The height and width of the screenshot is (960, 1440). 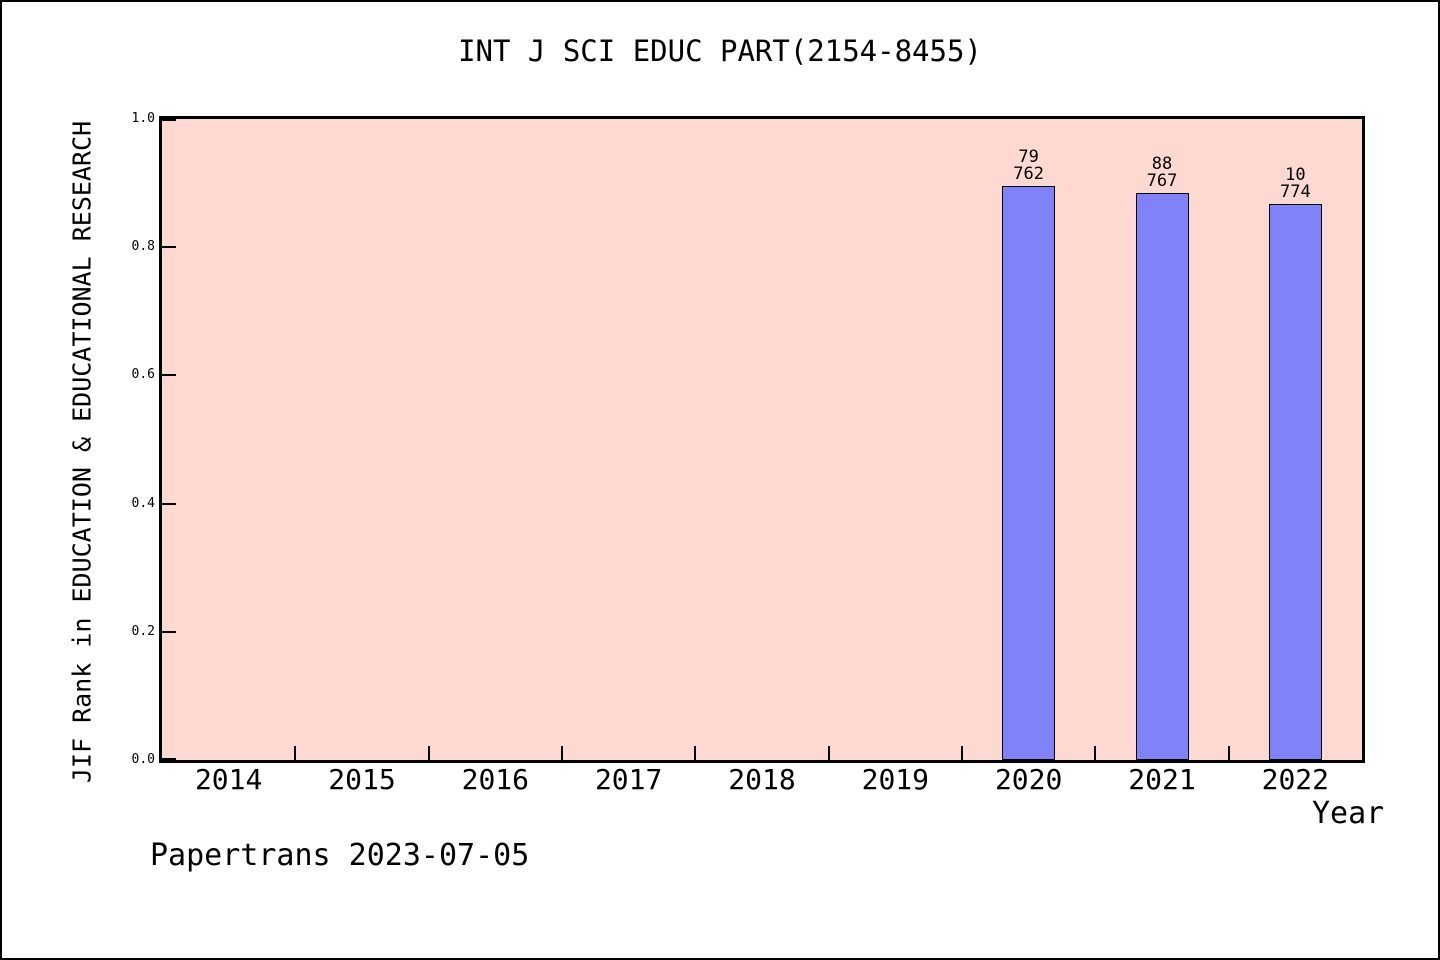 I want to click on y-tick-label: 0.6, so click(x=143, y=375).